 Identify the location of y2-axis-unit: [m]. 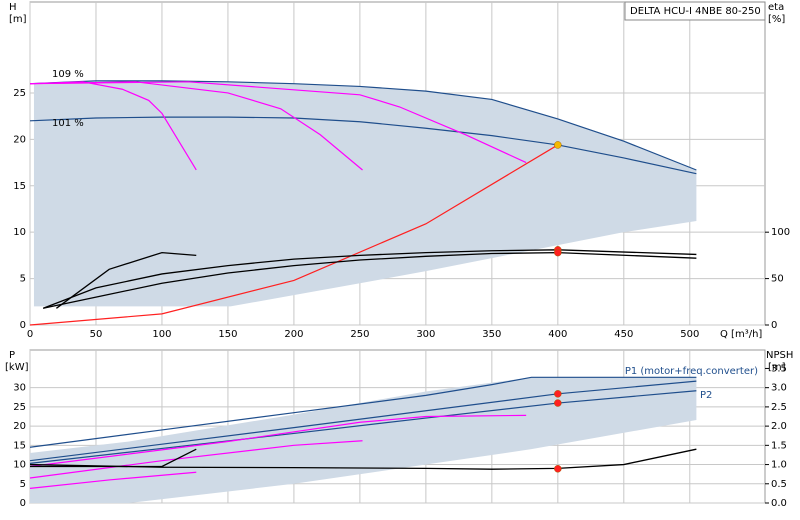
(777, 367).